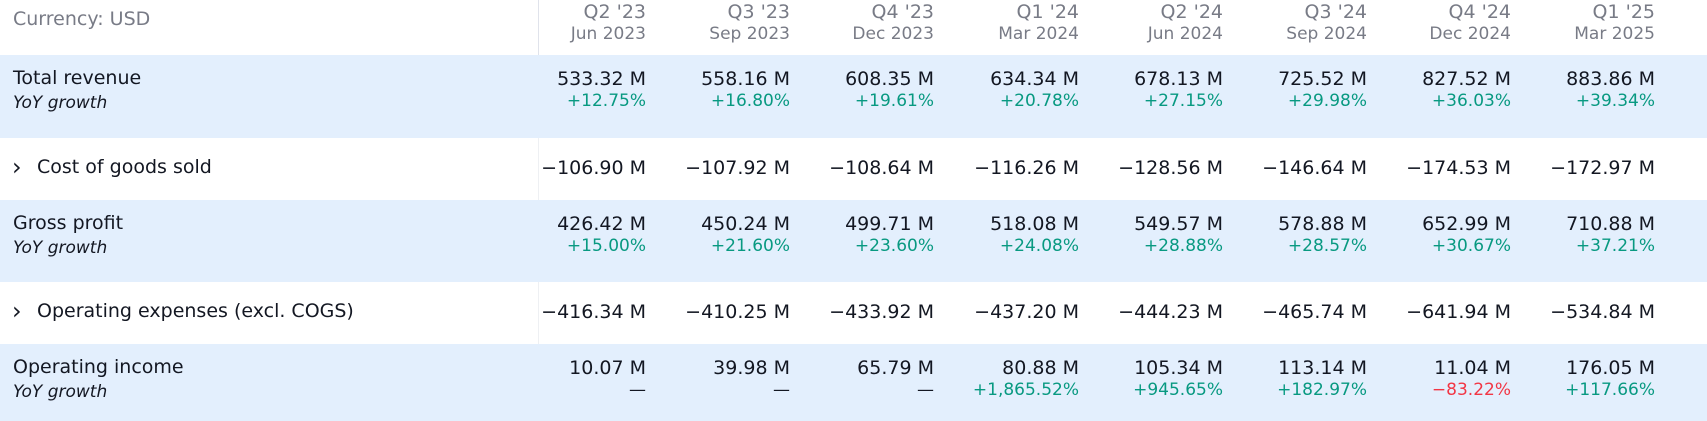 The image size is (1707, 421). What do you see at coordinates (1322, 79) in the screenshot?
I see `cell-value: 725.52 M` at bounding box center [1322, 79].